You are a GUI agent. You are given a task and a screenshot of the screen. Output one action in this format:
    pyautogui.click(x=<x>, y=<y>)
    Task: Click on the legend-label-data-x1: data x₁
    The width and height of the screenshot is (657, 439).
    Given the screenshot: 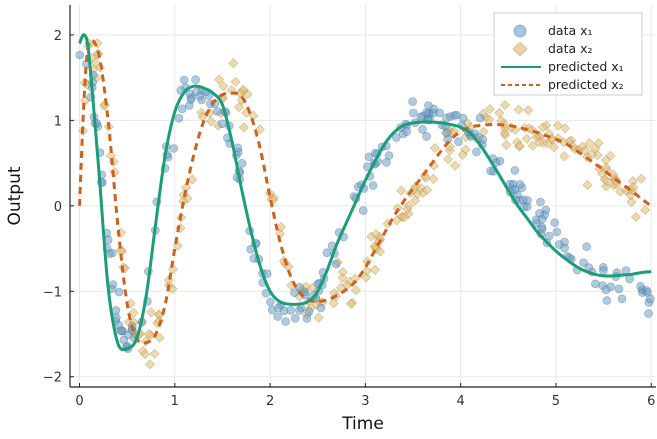 What is the action you would take?
    pyautogui.click(x=570, y=30)
    